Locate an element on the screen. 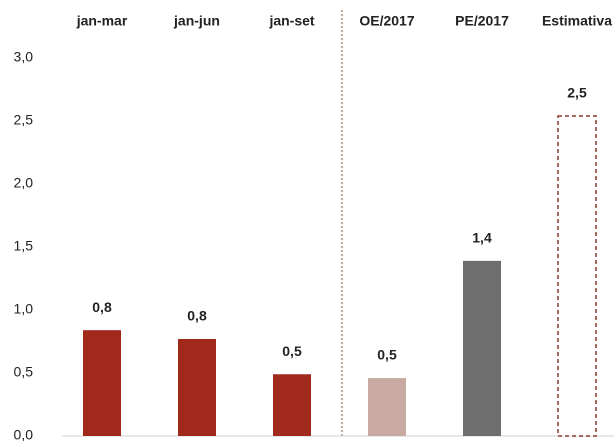  category-label: PE/2017 is located at coordinates (482, 21).